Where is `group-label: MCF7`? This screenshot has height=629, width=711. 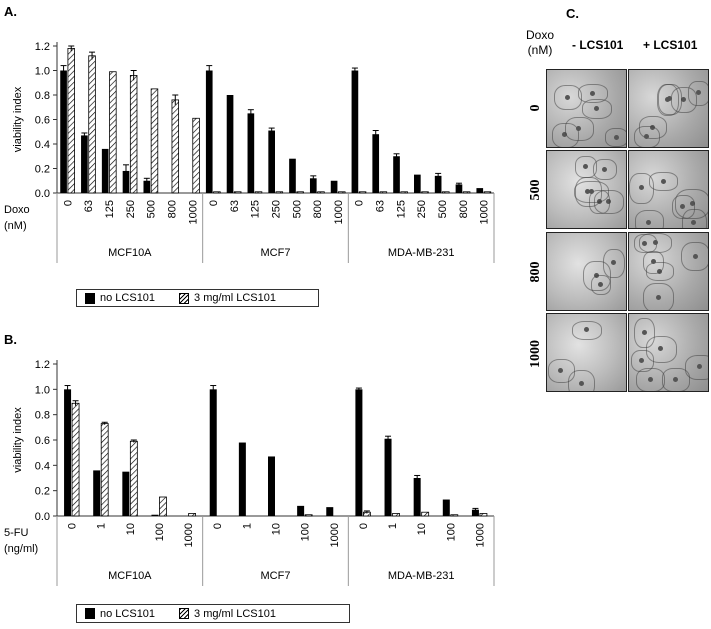
group-label: MCF7 is located at coordinates (276, 576).